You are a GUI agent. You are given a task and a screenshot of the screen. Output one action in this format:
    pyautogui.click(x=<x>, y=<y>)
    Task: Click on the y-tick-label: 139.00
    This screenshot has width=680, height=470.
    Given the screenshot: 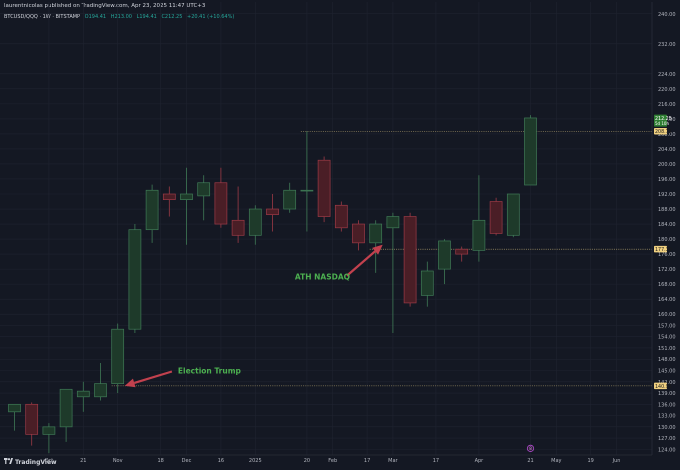 What is the action you would take?
    pyautogui.click(x=667, y=394)
    